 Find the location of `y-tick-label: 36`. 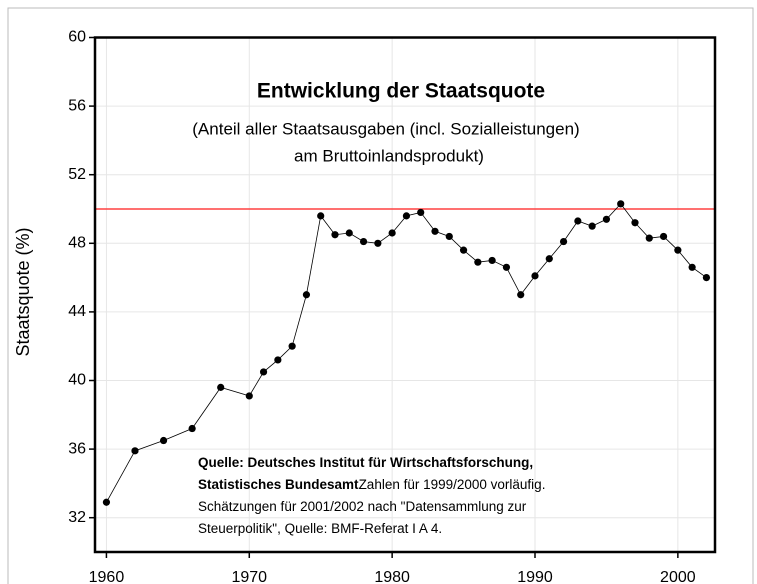

y-tick-label: 36 is located at coordinates (77, 448).